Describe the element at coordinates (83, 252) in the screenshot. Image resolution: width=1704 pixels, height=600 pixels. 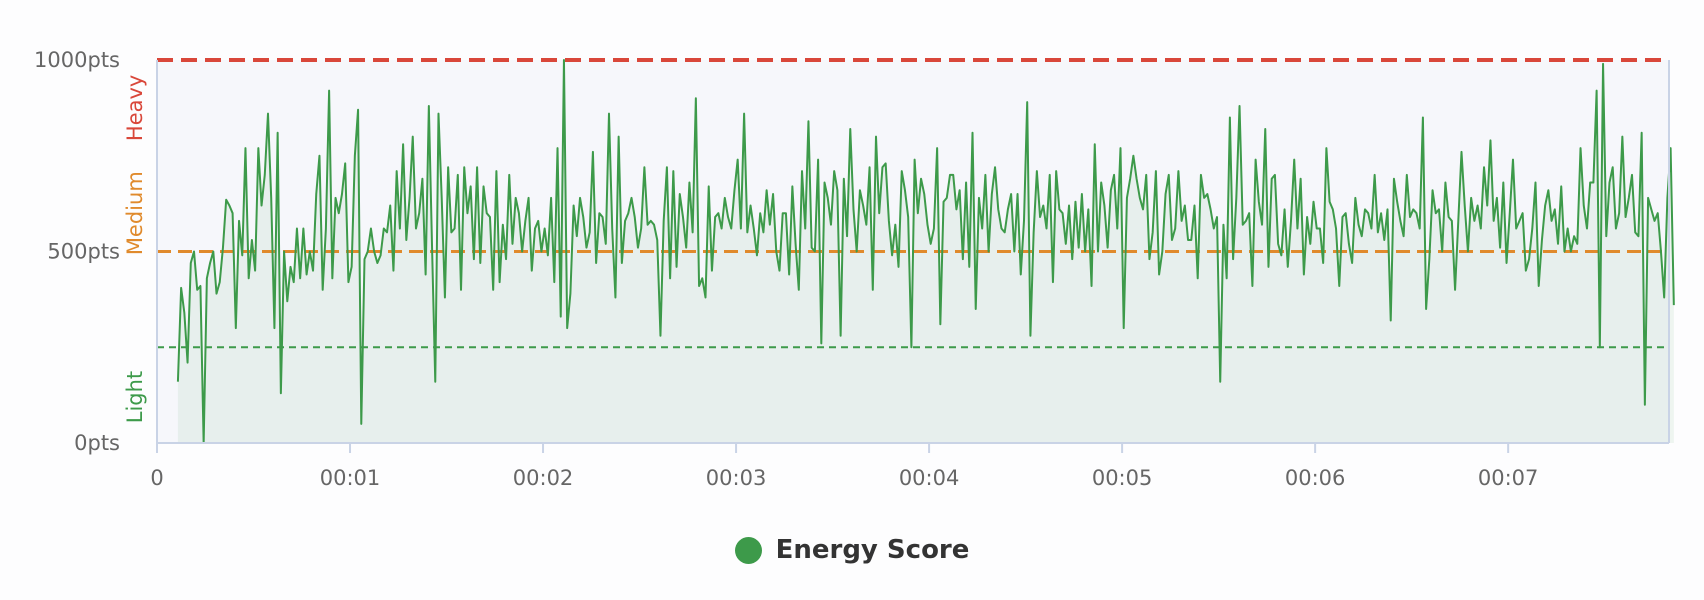
I see `y-tick-label: 500pts` at that location.